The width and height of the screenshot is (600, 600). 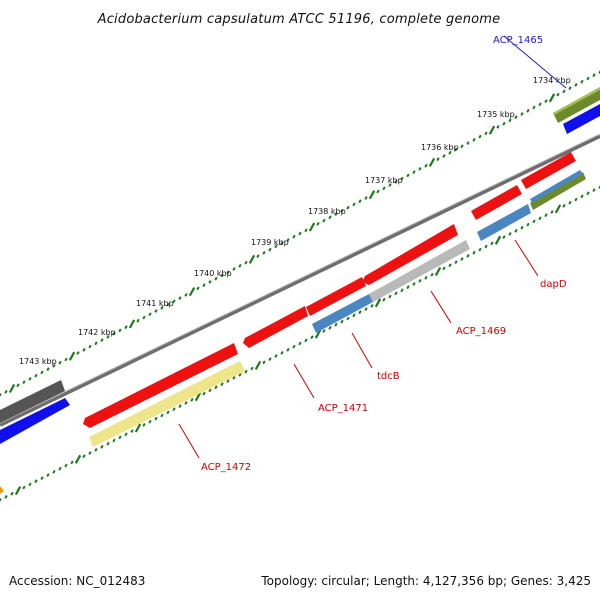 I want to click on gene-darkgray-left, so click(x=32, y=401).